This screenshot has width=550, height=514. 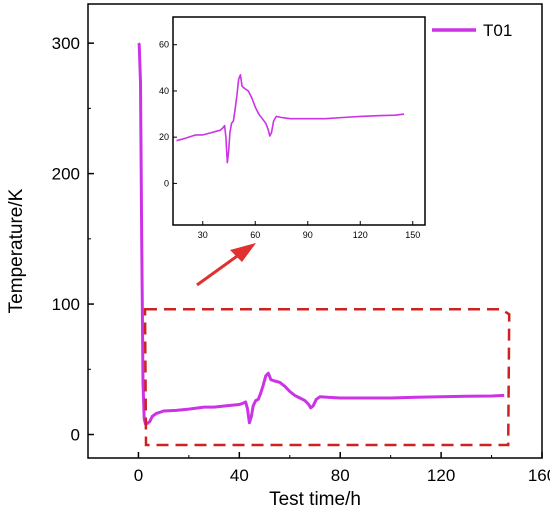 I want to click on inset-x-tick-label: 120, so click(x=360, y=235).